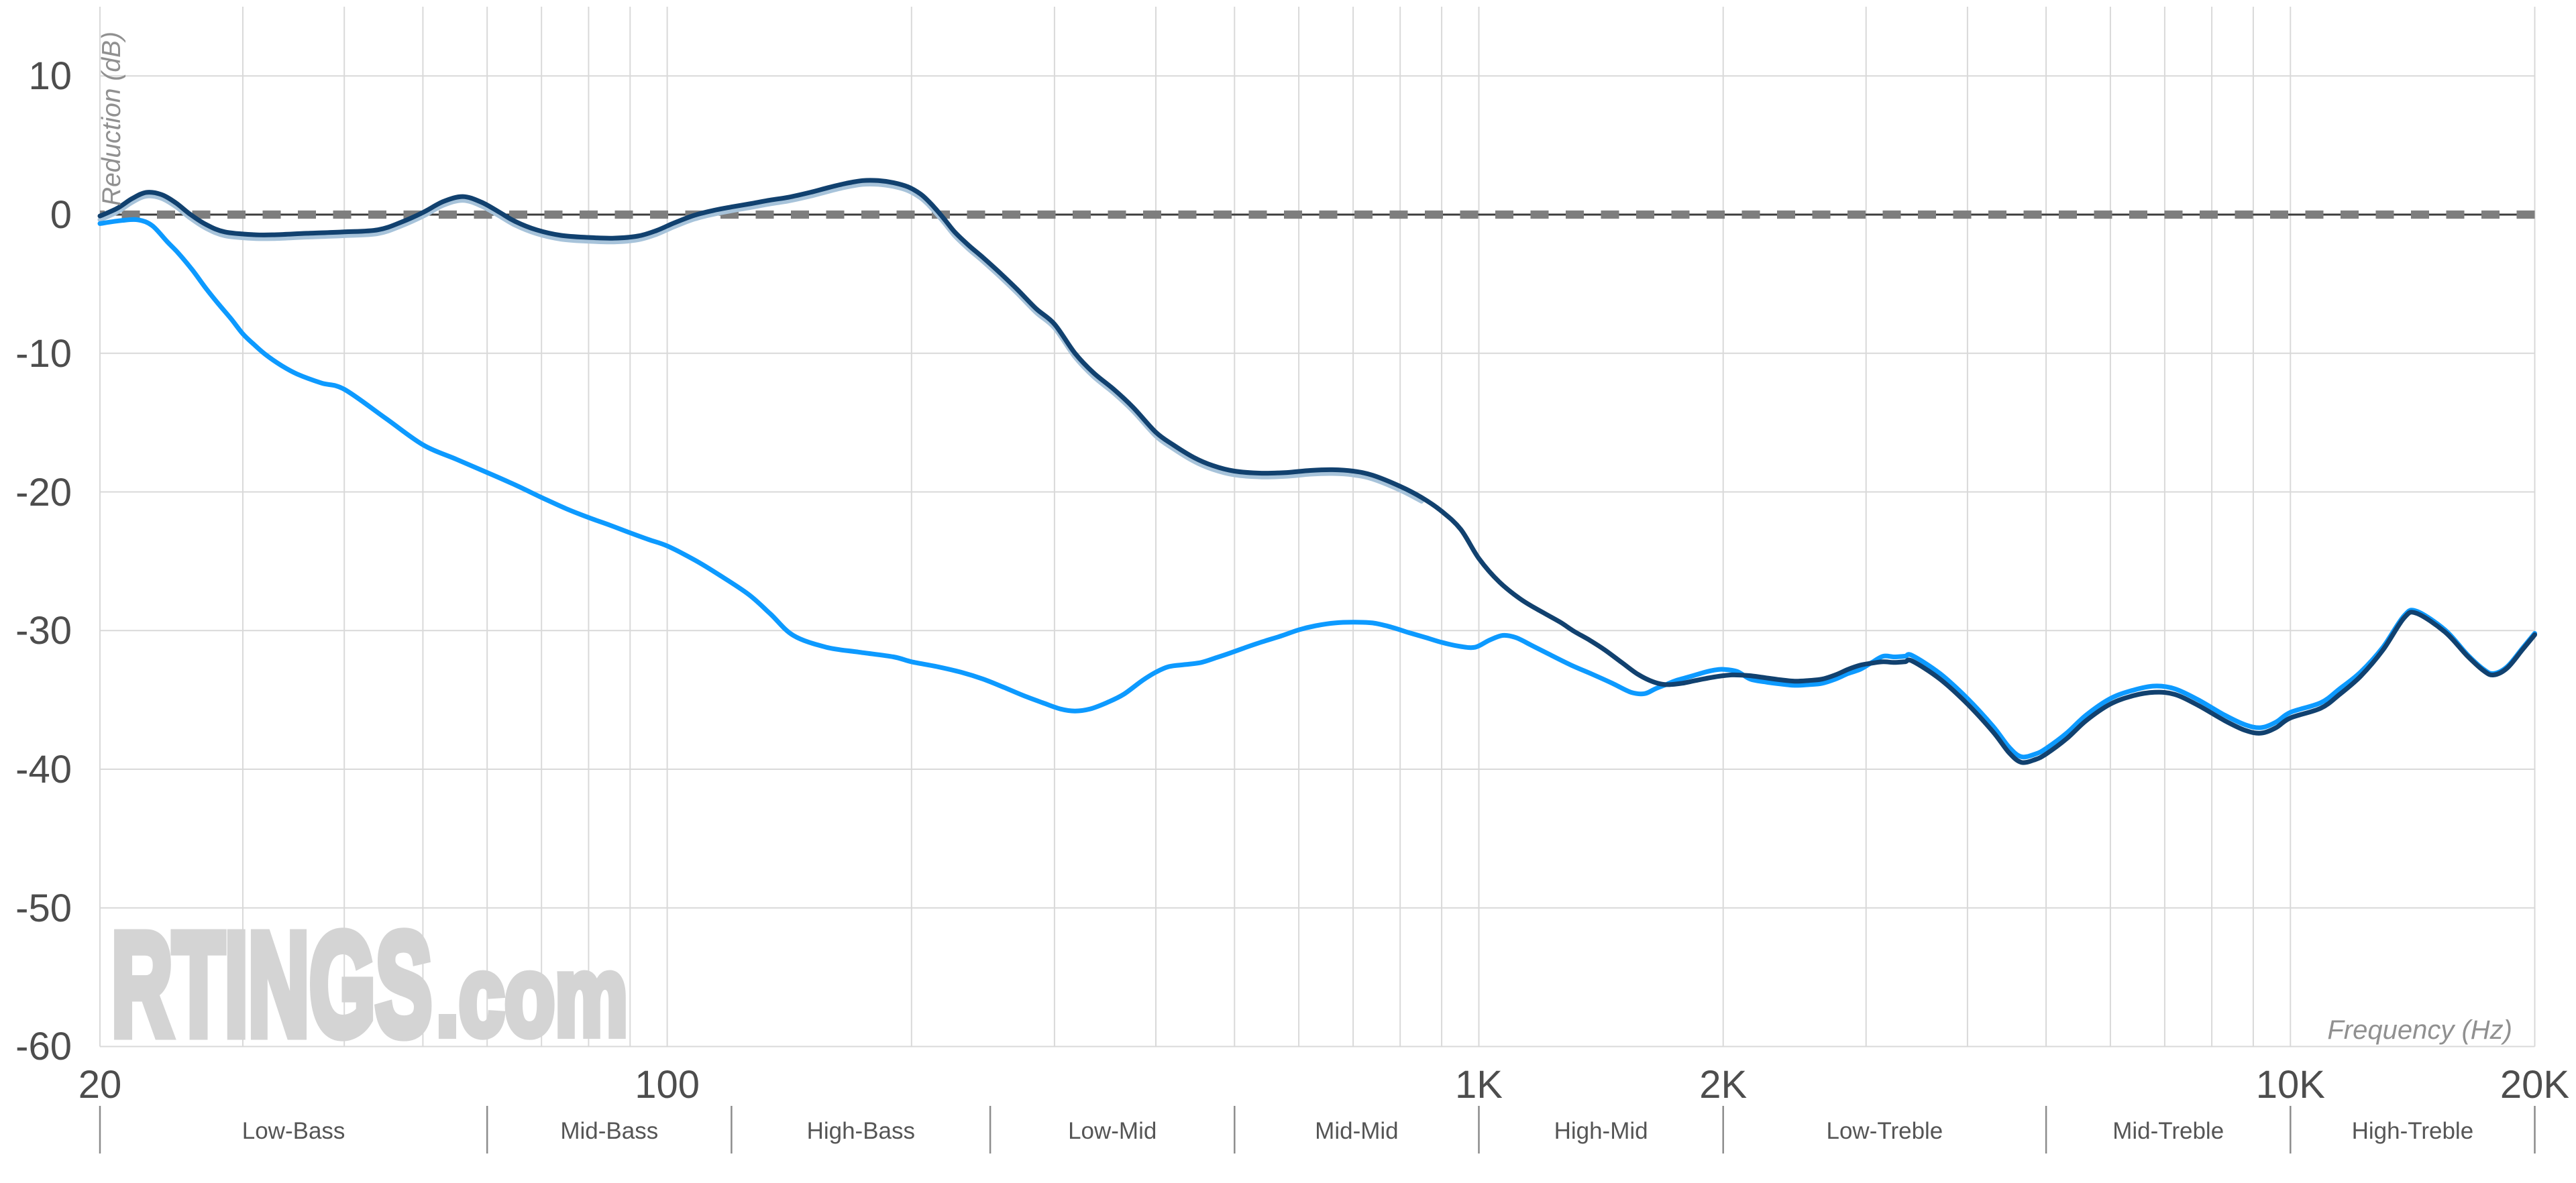 This screenshot has width=2576, height=1183. What do you see at coordinates (1356, 1131) in the screenshot?
I see `svg-text: Mid-Mid` at bounding box center [1356, 1131].